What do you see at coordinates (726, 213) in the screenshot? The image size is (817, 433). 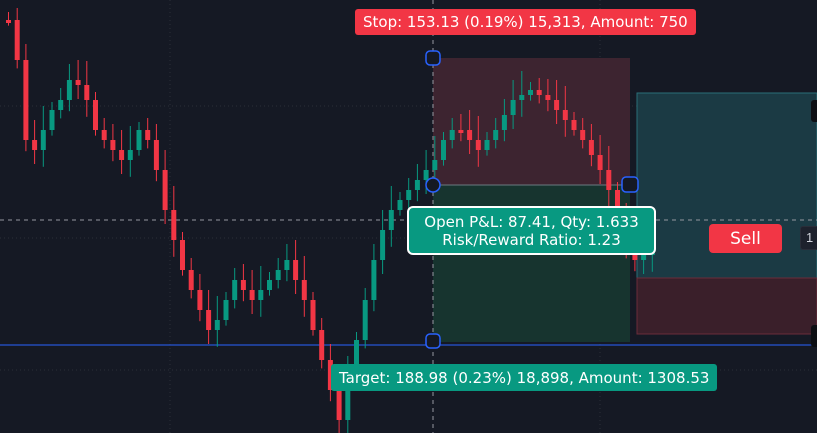 I see `second-position-tool` at bounding box center [726, 213].